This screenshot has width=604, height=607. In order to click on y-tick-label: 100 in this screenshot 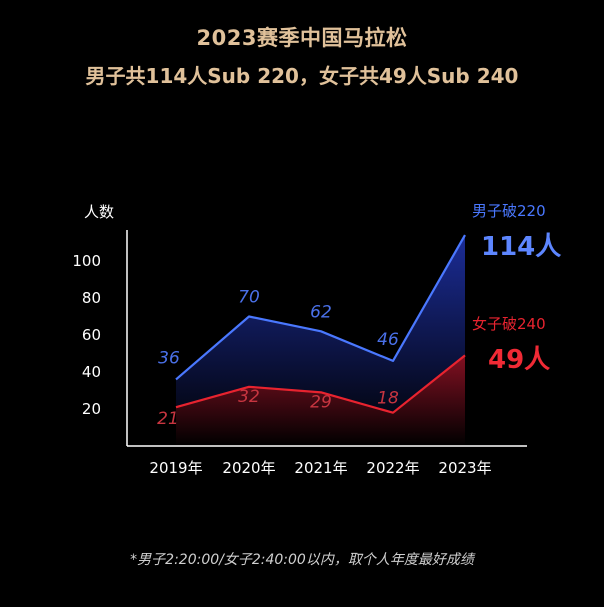, I will do `click(86, 261)`.